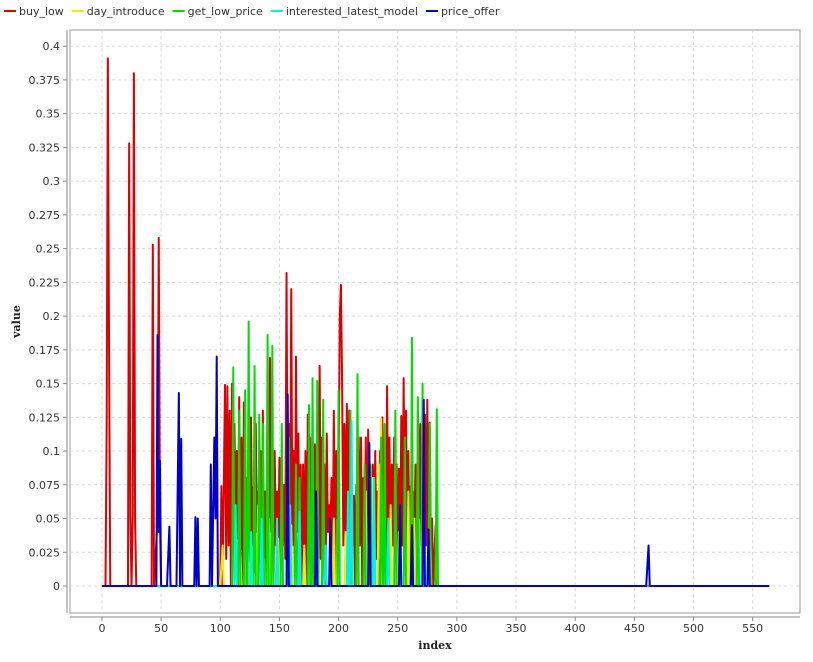 The height and width of the screenshot is (662, 813). What do you see at coordinates (41, 11) in the screenshot?
I see `legend-label-buy-low: buy_low` at bounding box center [41, 11].